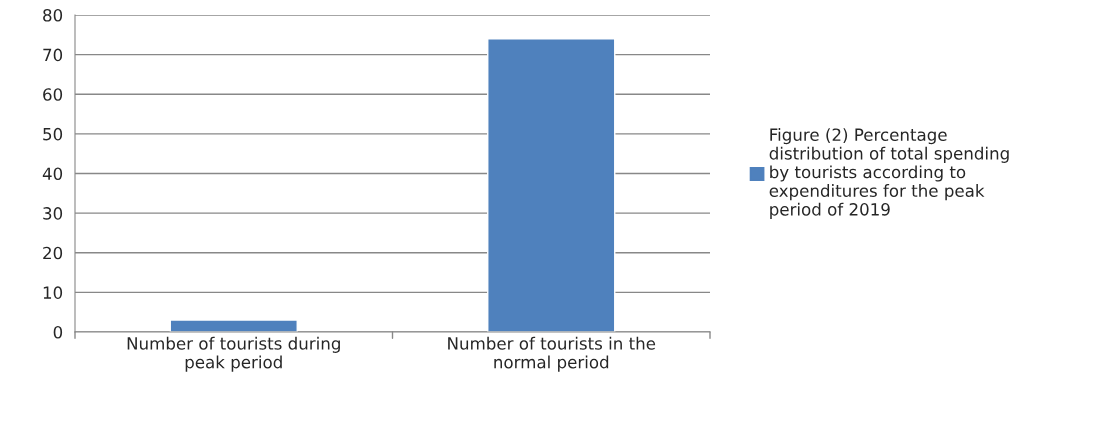  I want to click on y-tick-label: 0, so click(58, 332).